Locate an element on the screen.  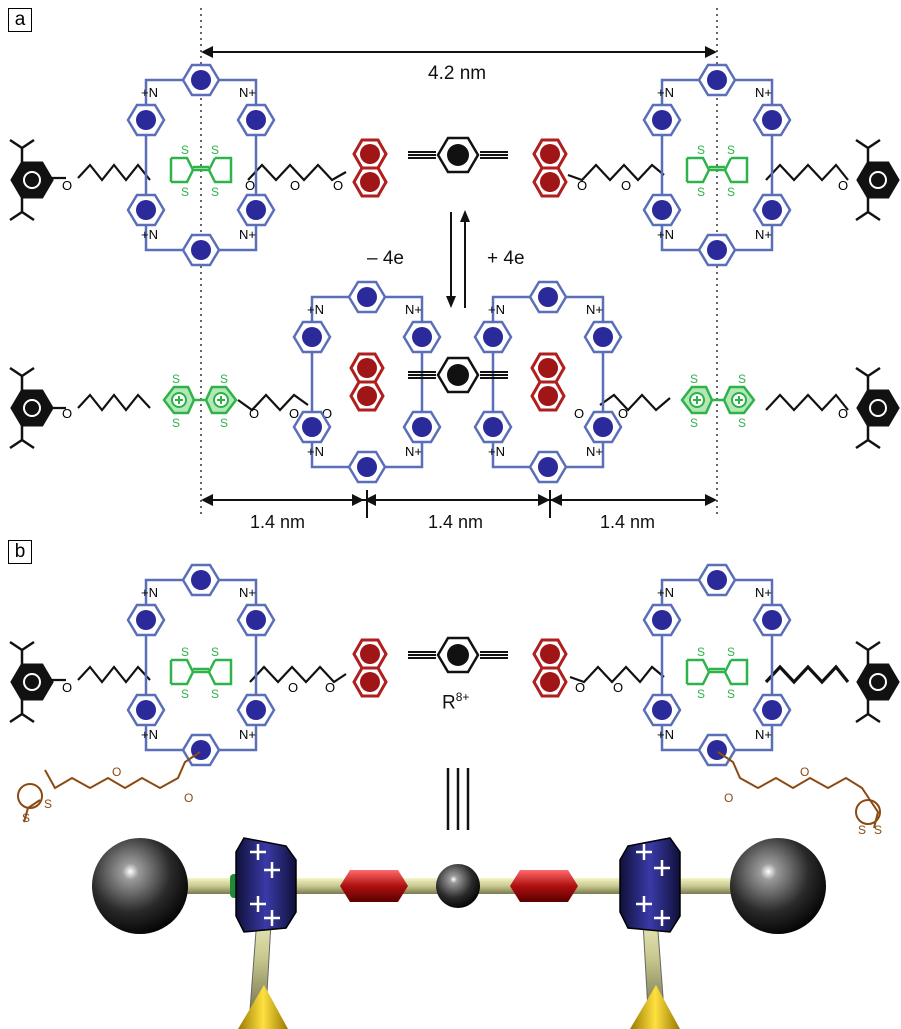
dimension-line-bottom is located at coordinates (459, 504).